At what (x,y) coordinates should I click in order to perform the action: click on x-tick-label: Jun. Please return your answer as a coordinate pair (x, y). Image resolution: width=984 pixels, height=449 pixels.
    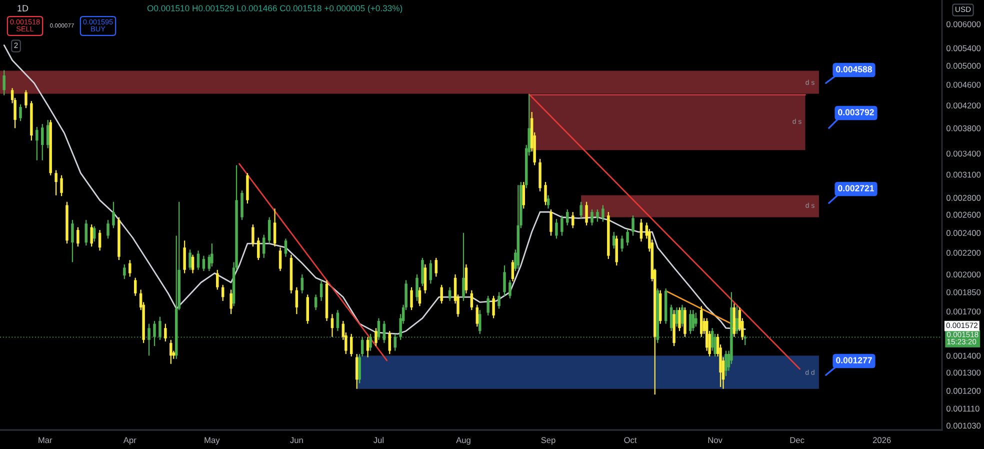
    Looking at the image, I should click on (296, 440).